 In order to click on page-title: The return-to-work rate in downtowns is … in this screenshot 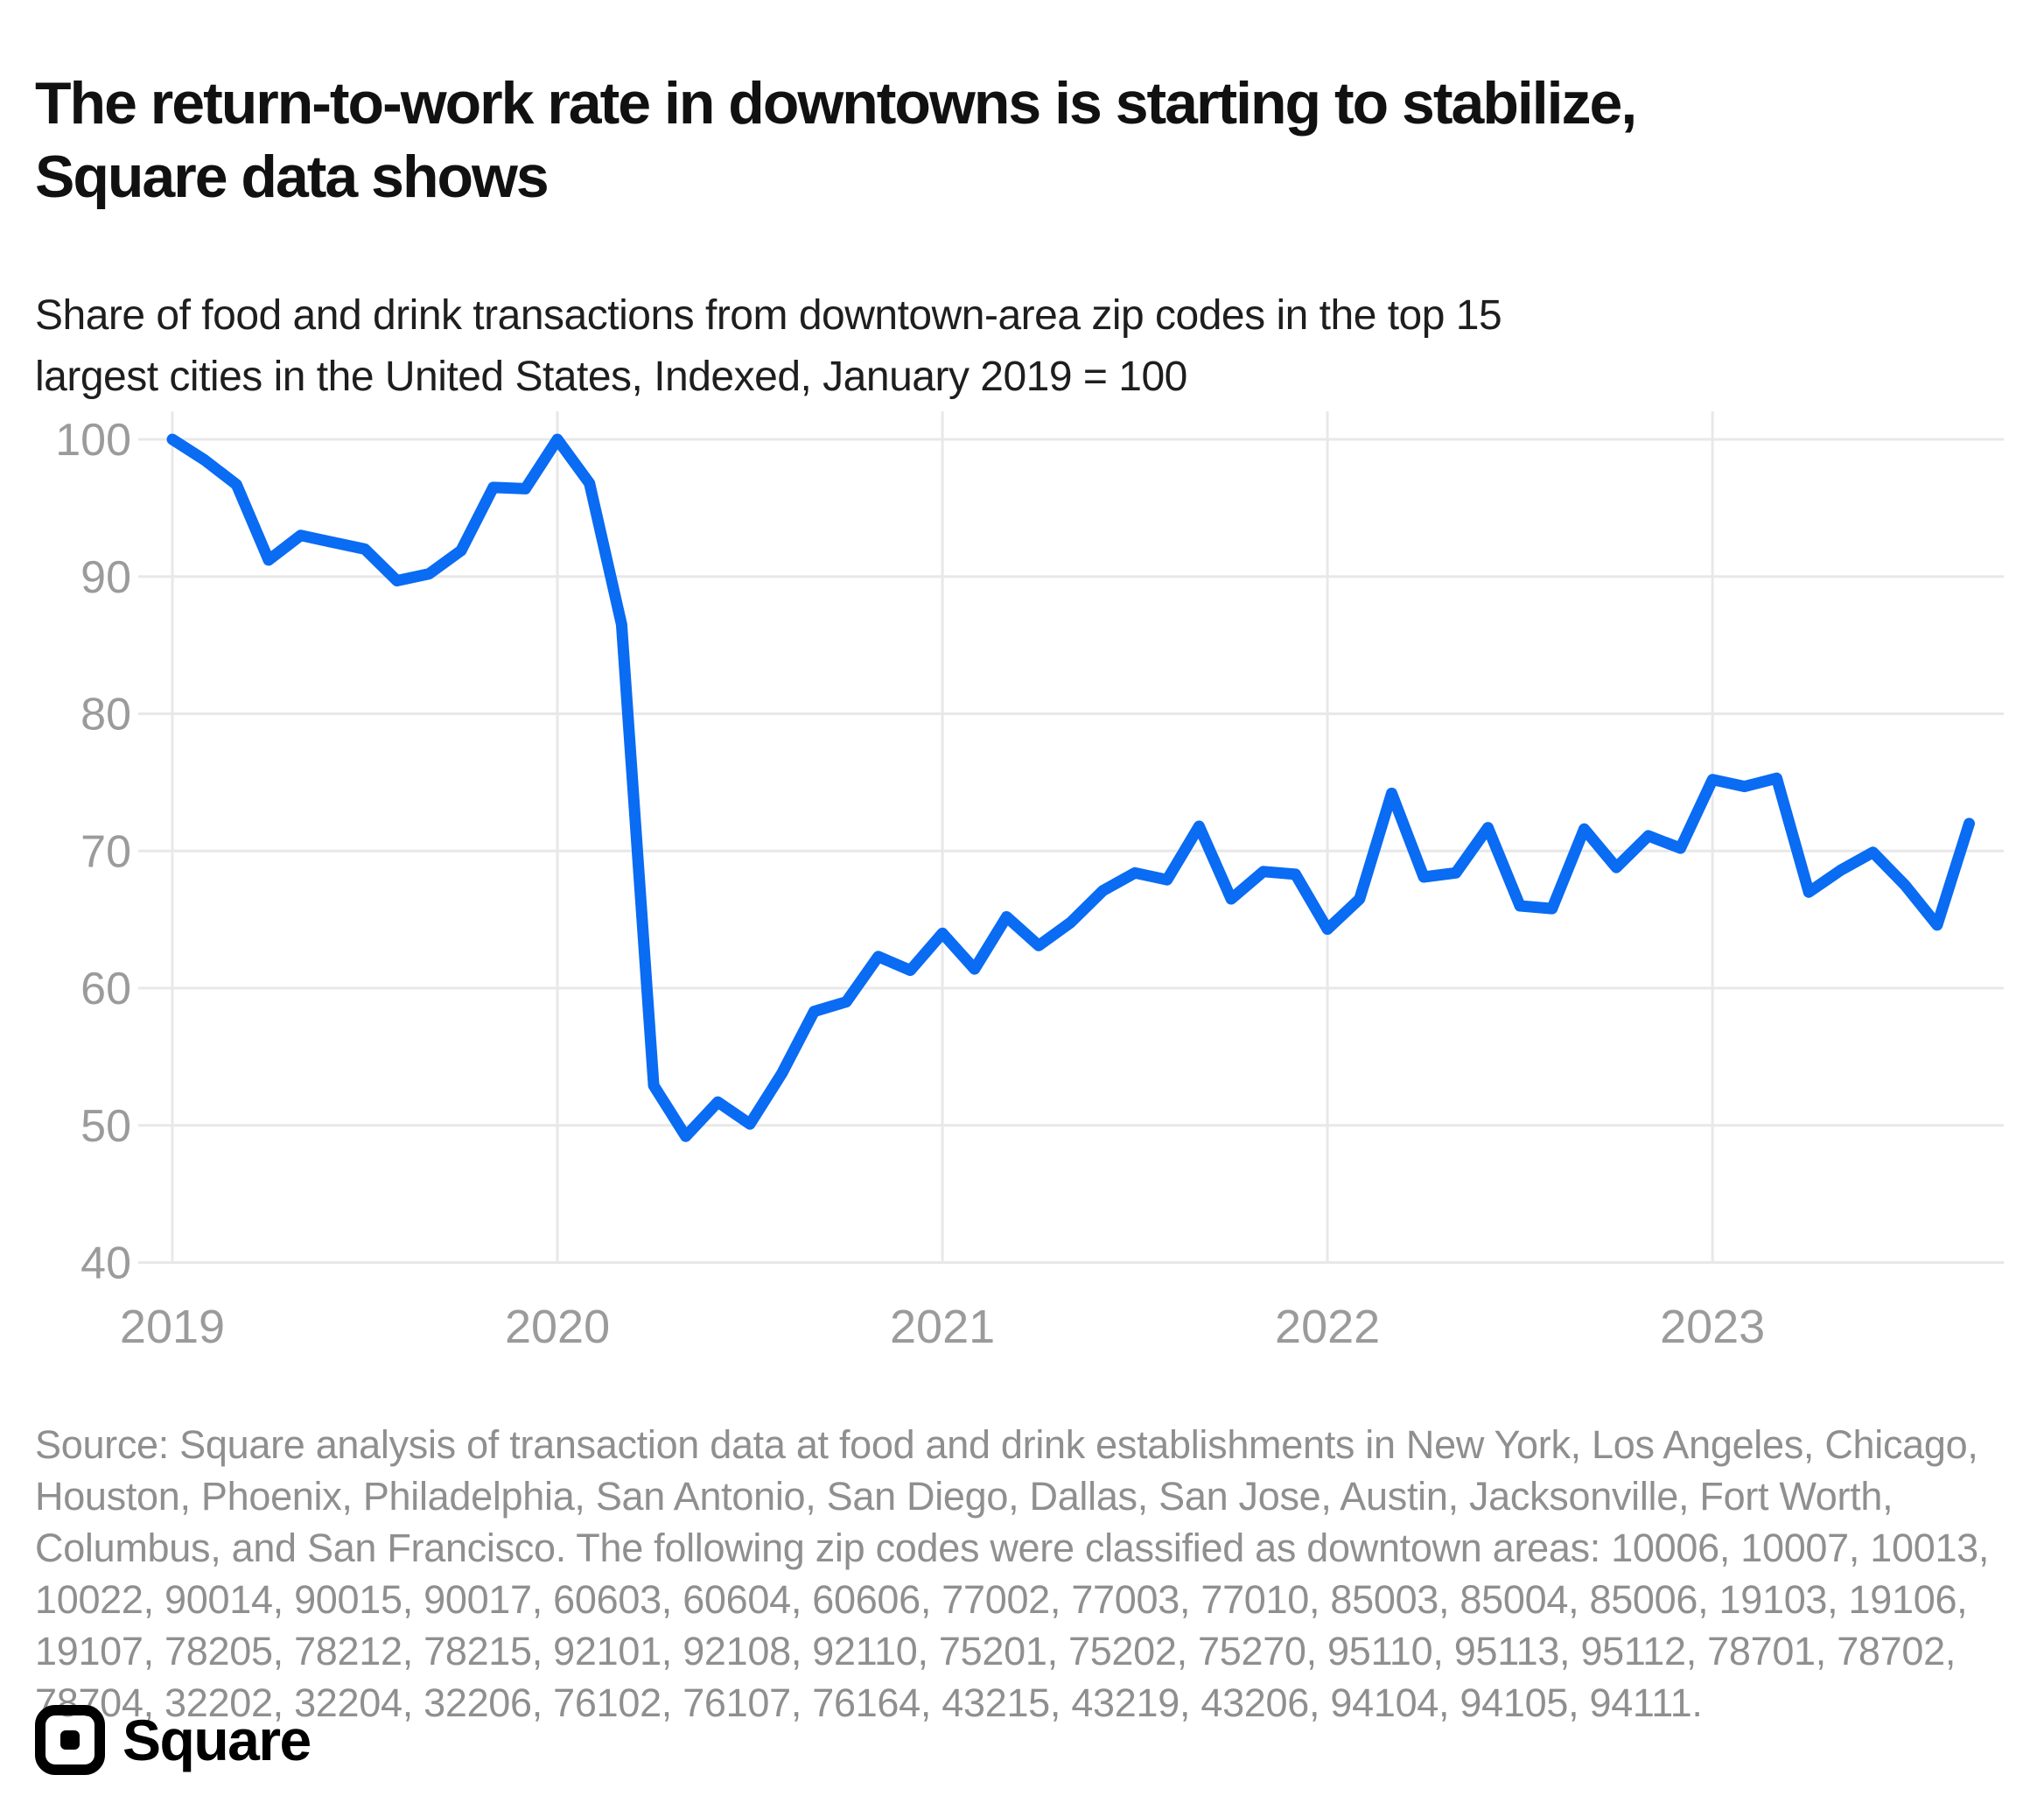, I will do `click(1024, 141)`.